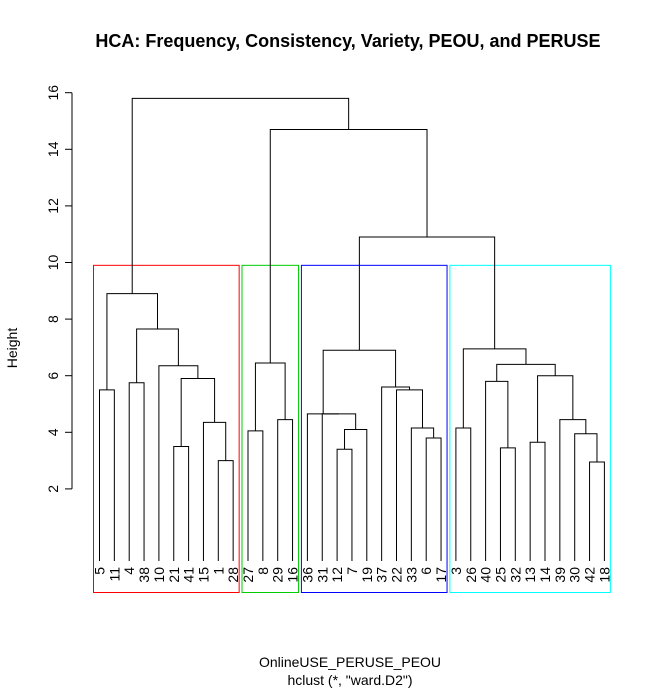  I want to click on leaf-label: 15, so click(203, 575).